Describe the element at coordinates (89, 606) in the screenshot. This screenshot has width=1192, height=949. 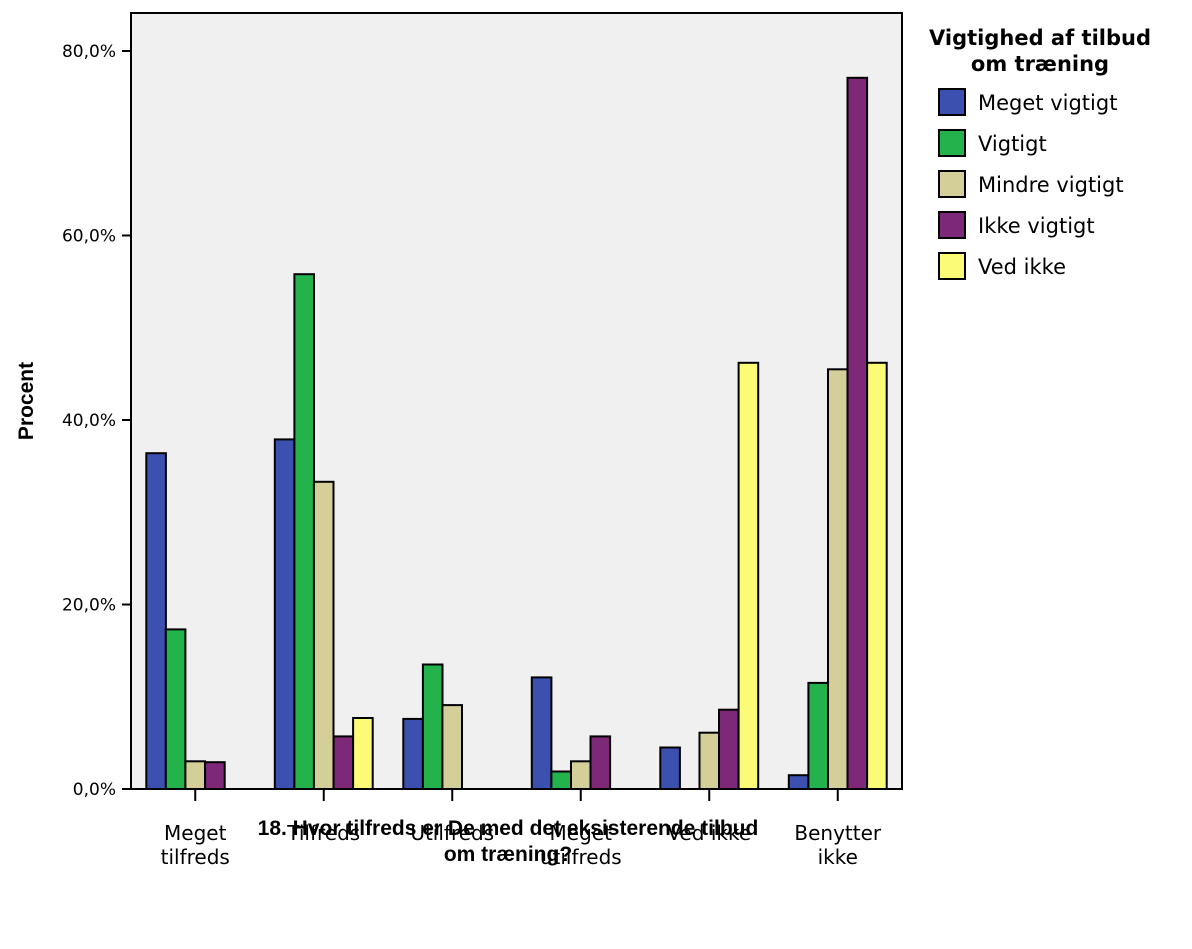
I see `y-tick-label: 20,0%` at that location.